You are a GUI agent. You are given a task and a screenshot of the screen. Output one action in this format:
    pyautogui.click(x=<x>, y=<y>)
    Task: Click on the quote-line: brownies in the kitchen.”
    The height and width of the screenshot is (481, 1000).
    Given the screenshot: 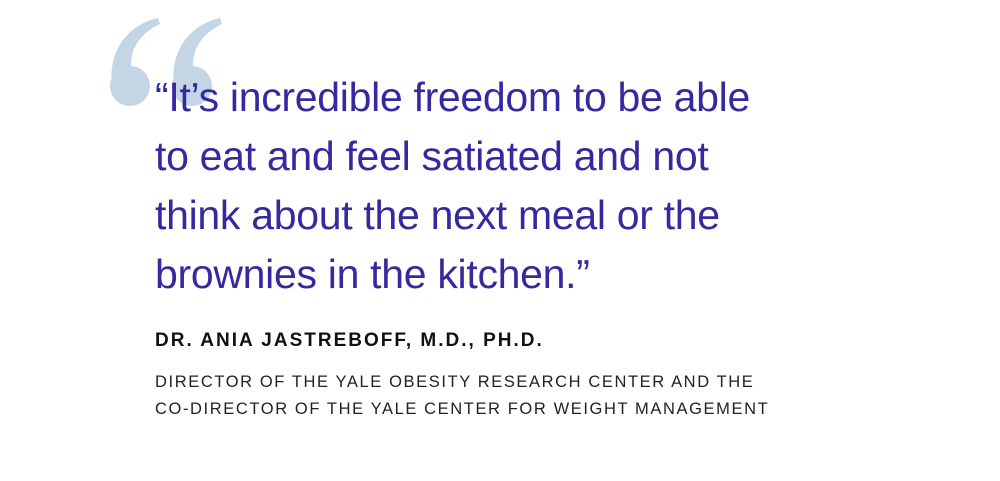 What is the action you would take?
    pyautogui.click(x=372, y=274)
    